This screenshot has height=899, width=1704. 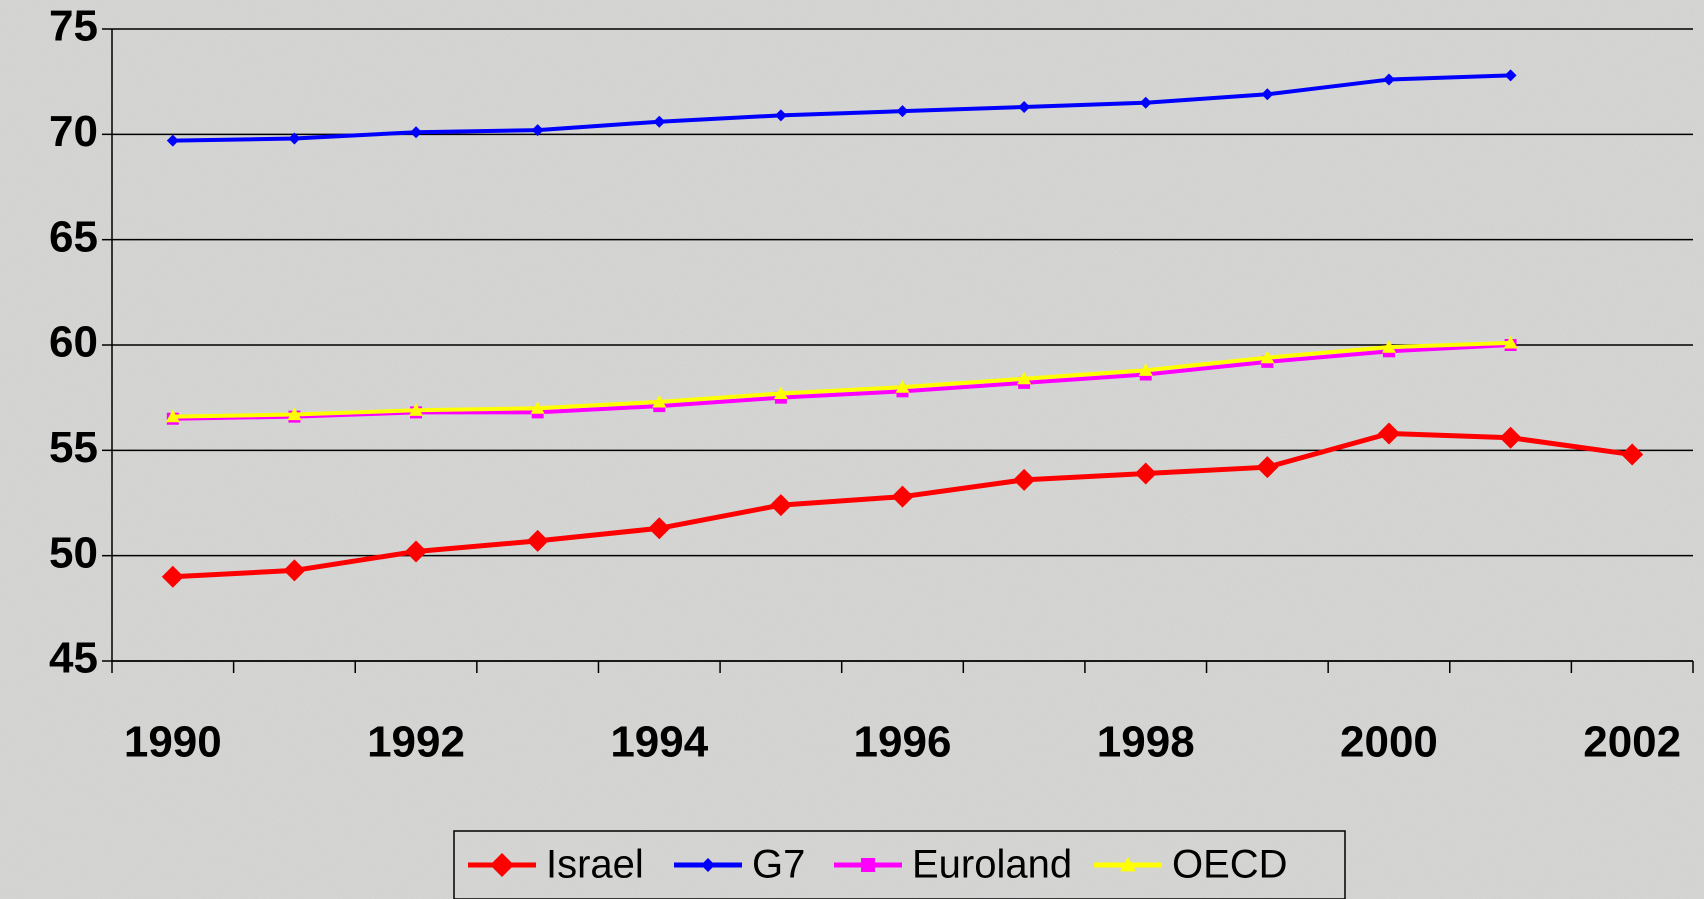 What do you see at coordinates (1389, 742) in the screenshot?
I see `x-tick-label: 2000` at bounding box center [1389, 742].